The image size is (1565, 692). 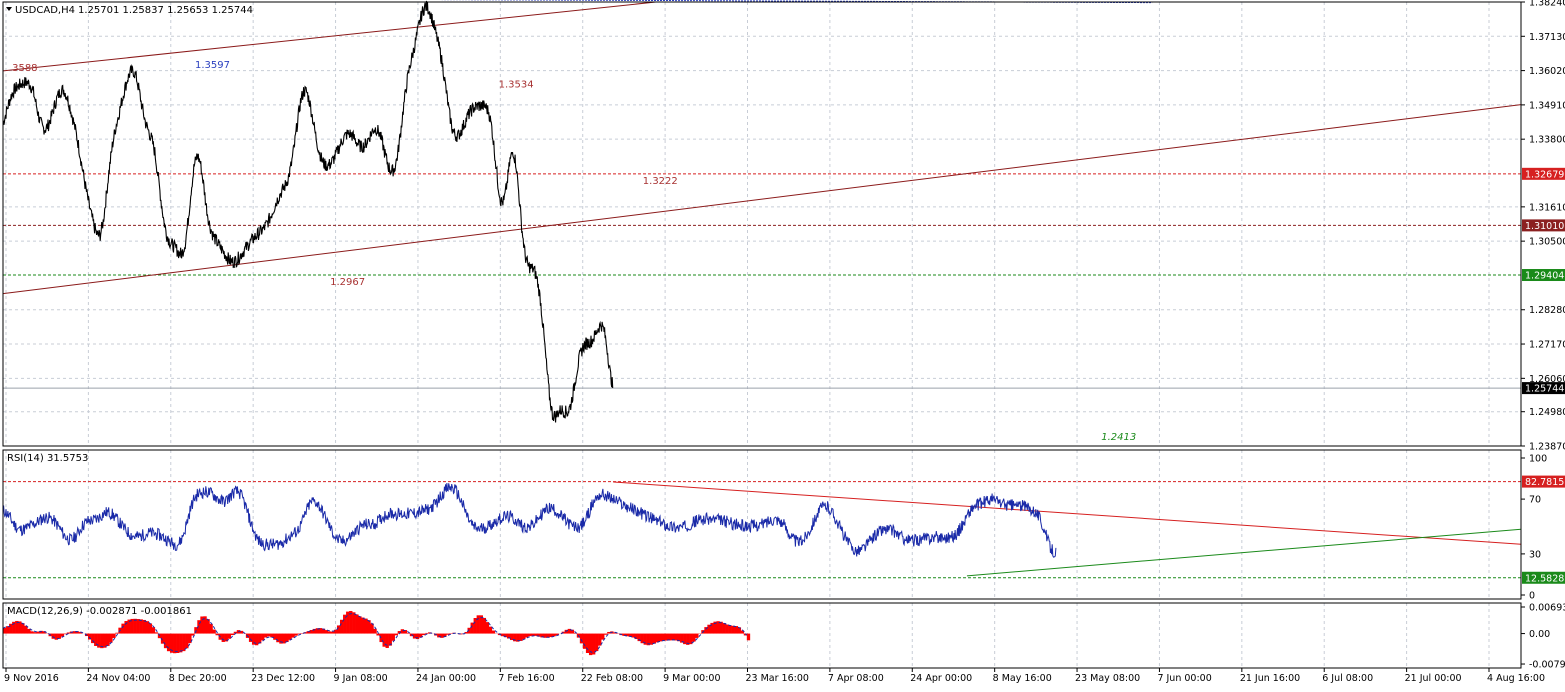 What do you see at coordinates (1532, 596) in the screenshot?
I see `rsi-tick-label: 0` at bounding box center [1532, 596].